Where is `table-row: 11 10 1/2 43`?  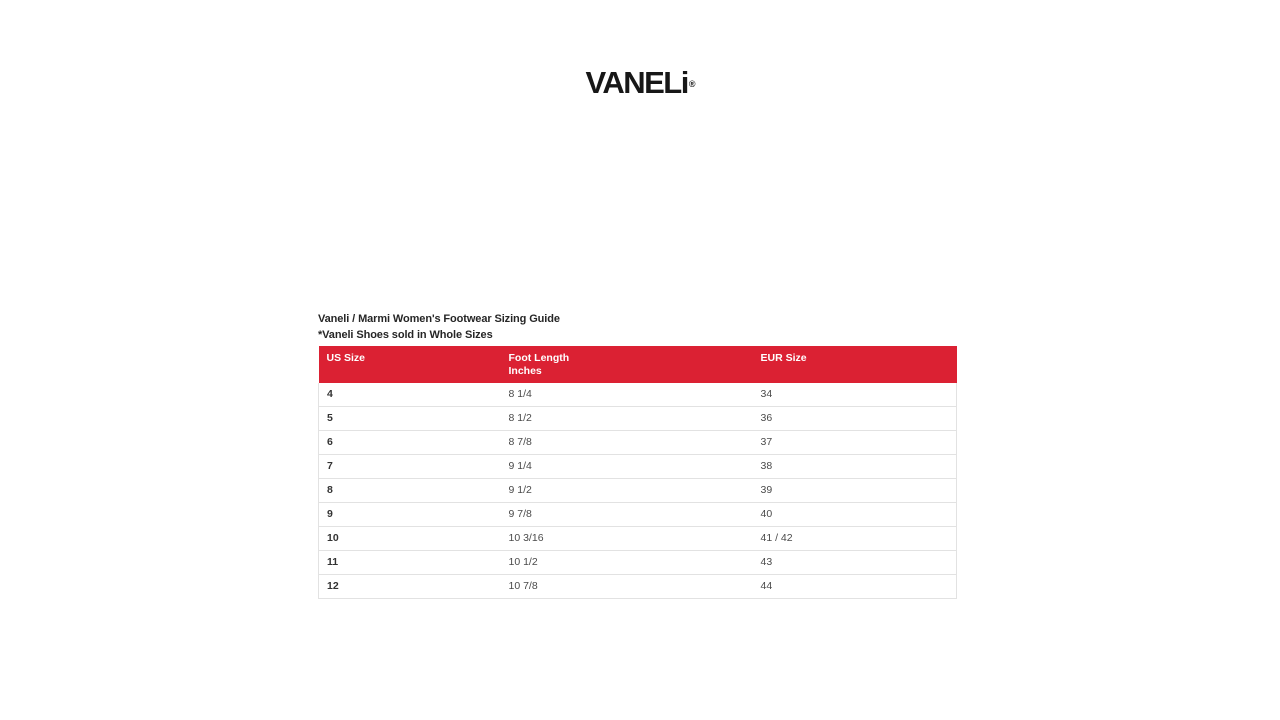
table-row: 11 10 1/2 43 is located at coordinates (637, 562).